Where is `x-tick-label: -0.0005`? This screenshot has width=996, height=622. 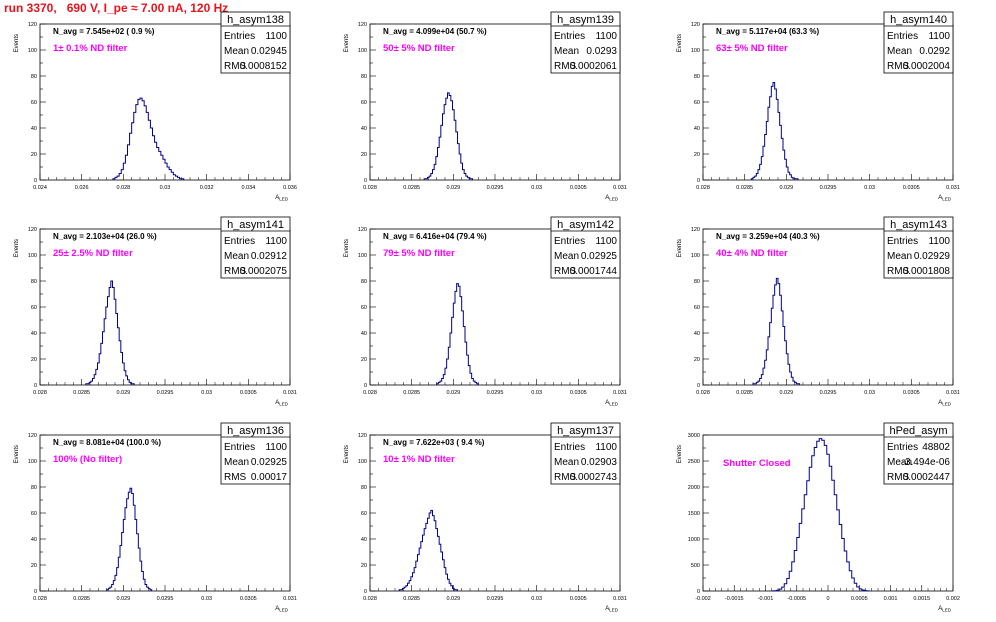 x-tick-label: -0.0005 is located at coordinates (796, 599).